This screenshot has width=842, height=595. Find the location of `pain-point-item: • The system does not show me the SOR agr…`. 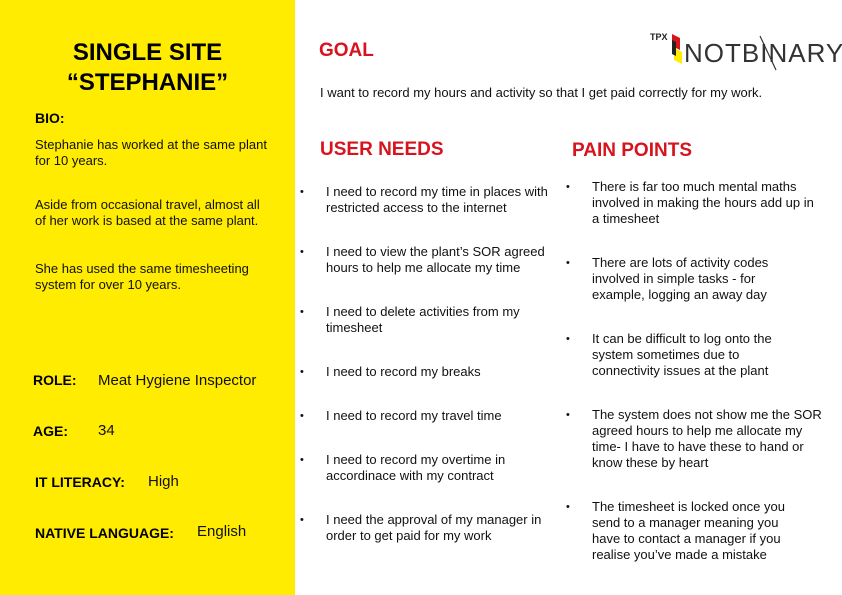

pain-point-item: • The system does not show me the SOR agr… is located at coordinates (694, 438).